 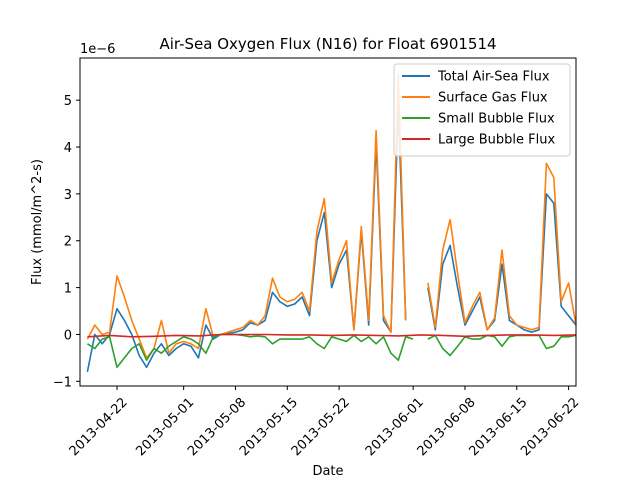 I want to click on y-tick-label: 0, so click(x=68, y=335).